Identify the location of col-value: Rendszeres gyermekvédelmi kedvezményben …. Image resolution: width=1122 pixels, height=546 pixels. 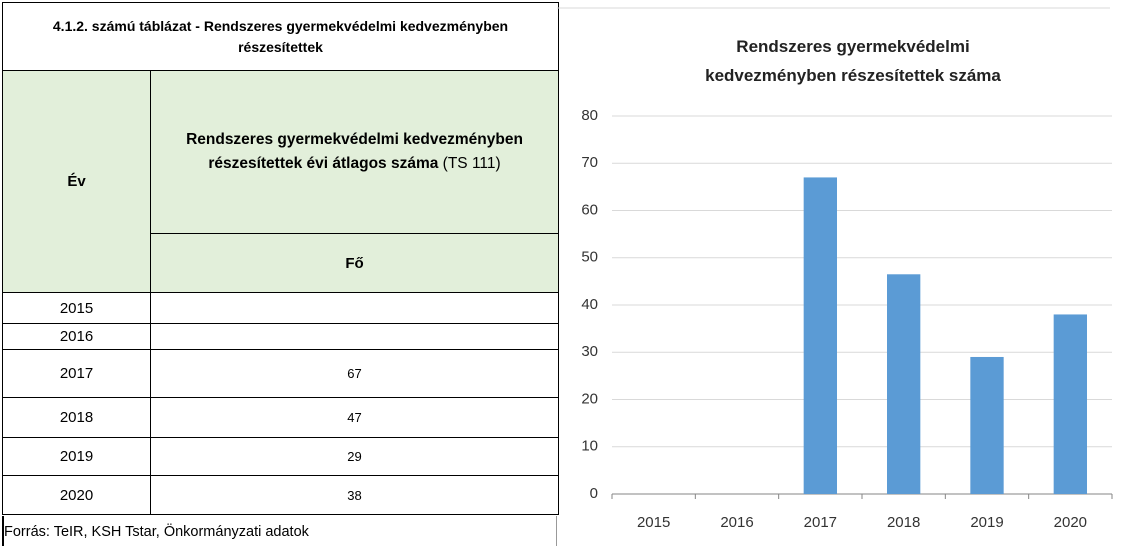
(354, 152).